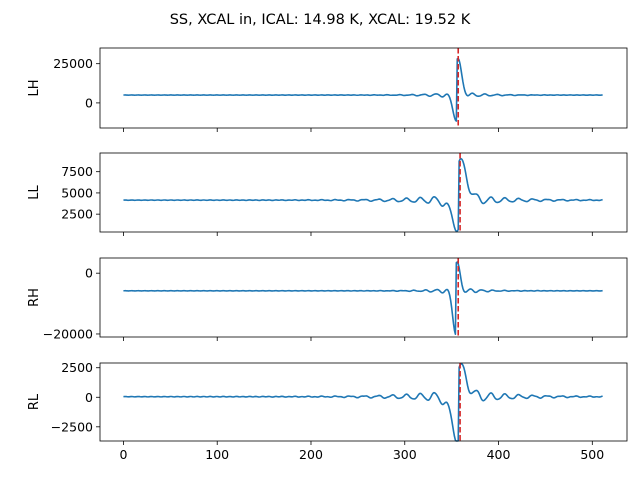 Image resolution: width=640 pixels, height=485 pixels. I want to click on axes-frame-rl, so click(363, 402).